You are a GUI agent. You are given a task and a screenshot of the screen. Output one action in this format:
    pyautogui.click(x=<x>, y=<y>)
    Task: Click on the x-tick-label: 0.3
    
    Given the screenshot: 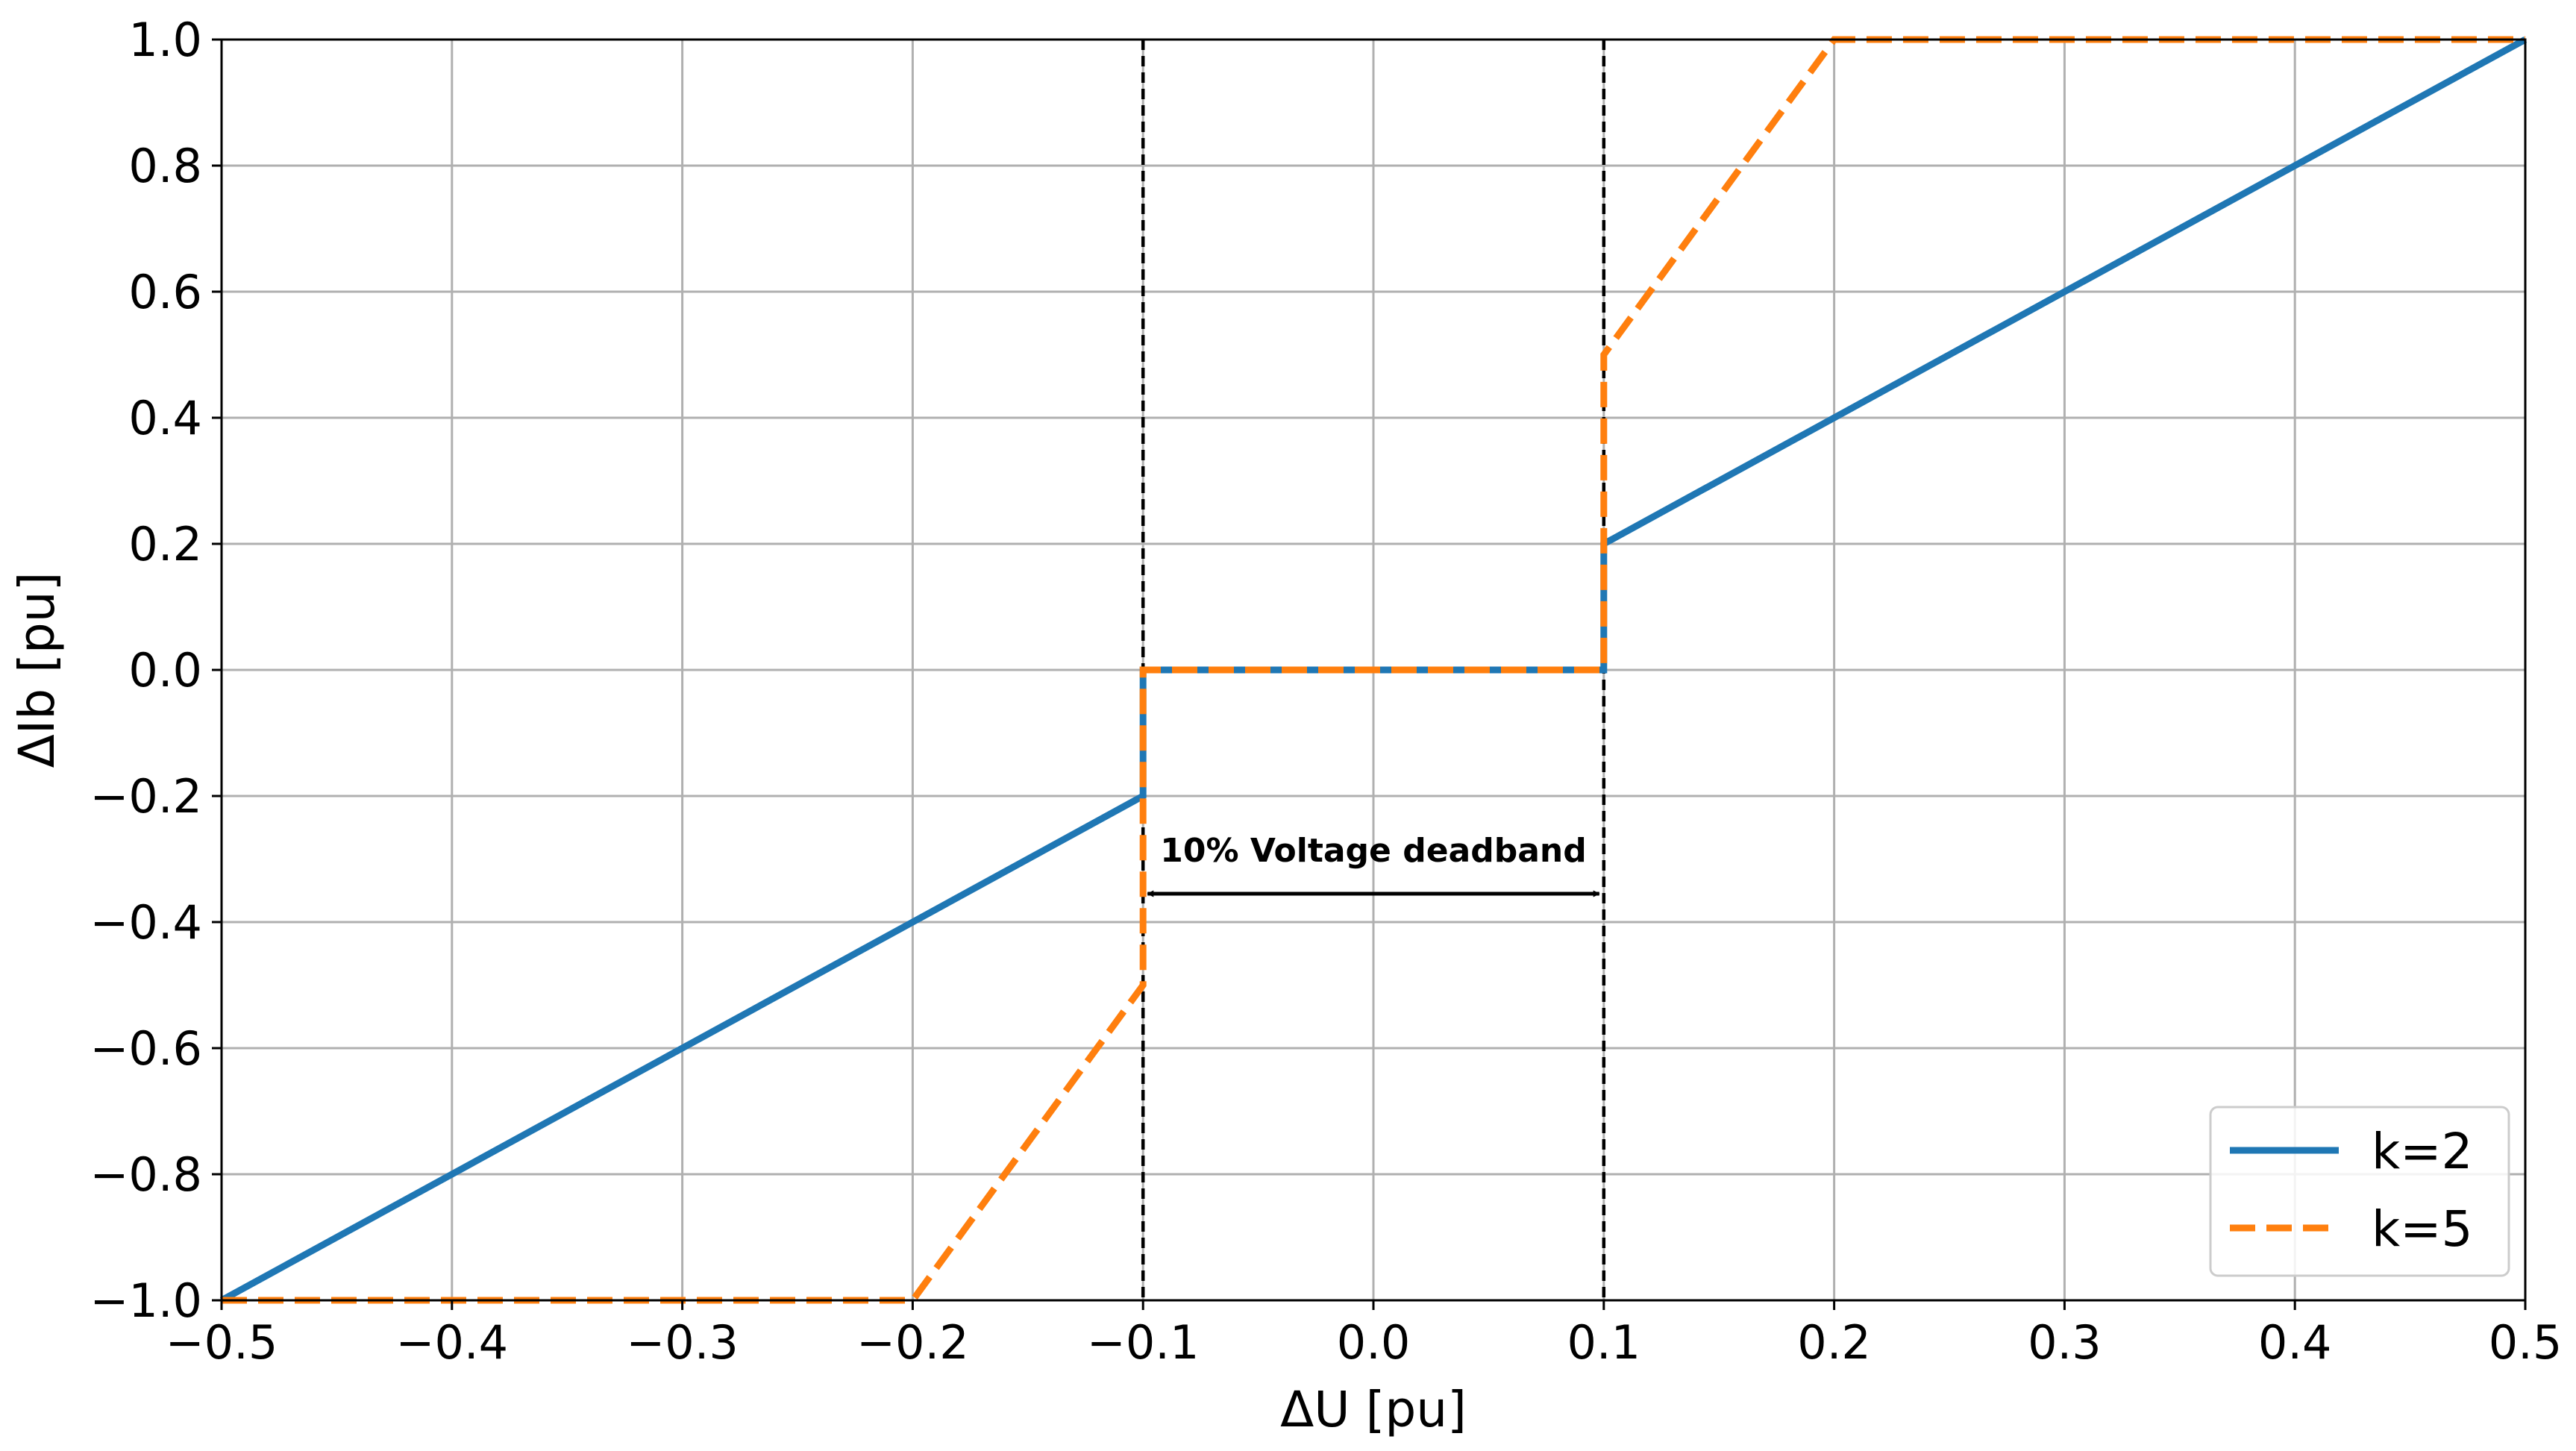 What is the action you would take?
    pyautogui.click(x=2065, y=1342)
    